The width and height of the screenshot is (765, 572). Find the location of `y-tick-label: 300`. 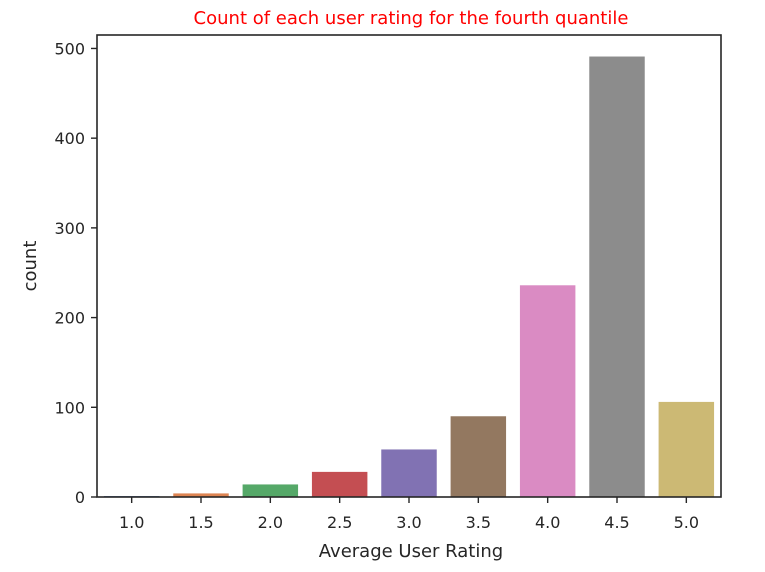

y-tick-label: 300 is located at coordinates (69, 228).